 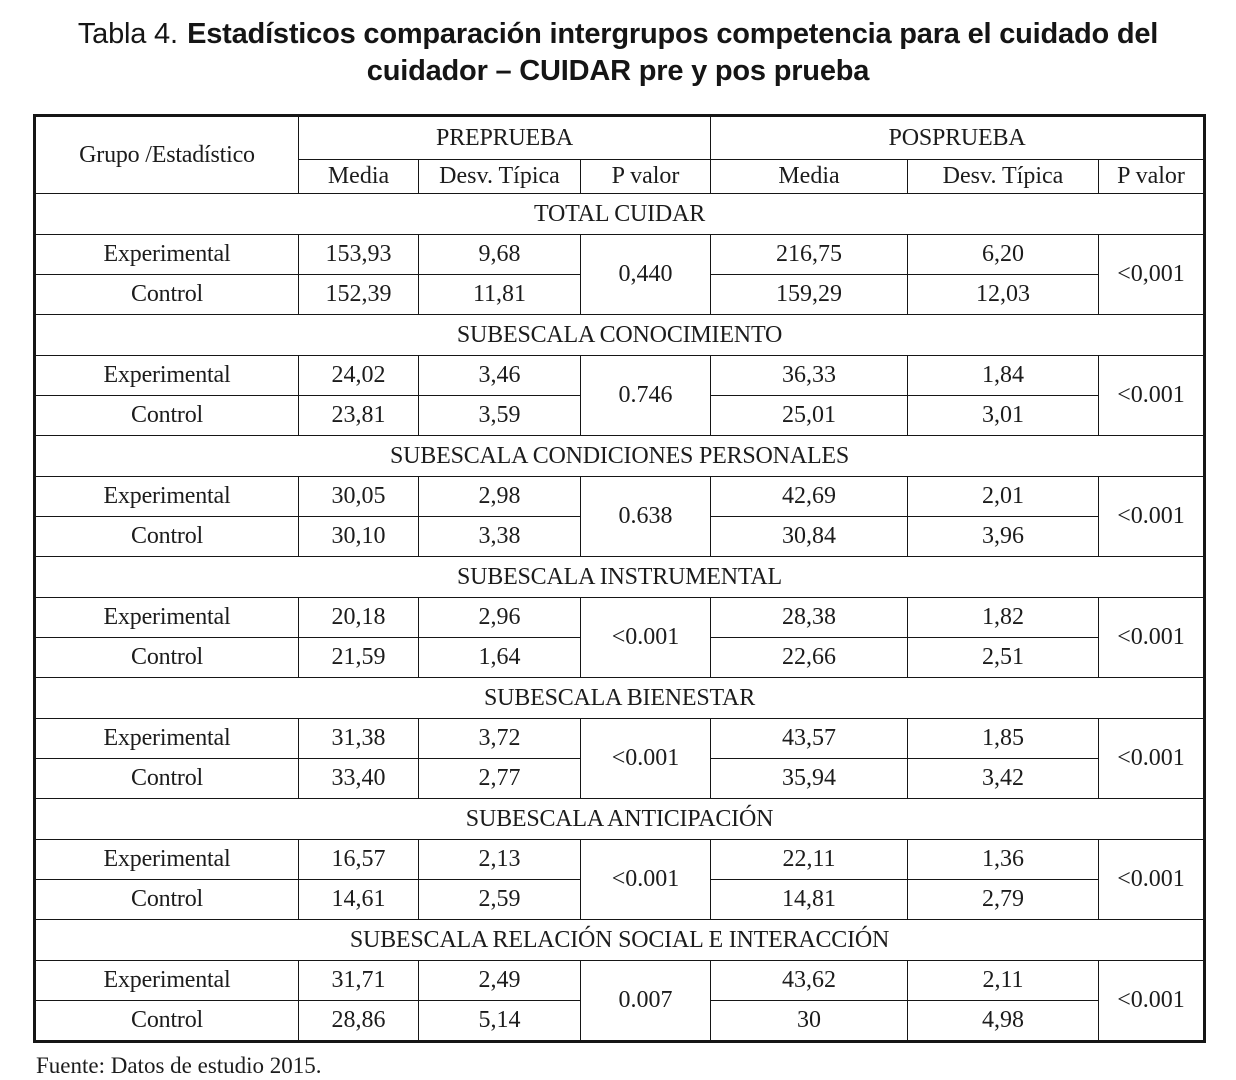 What do you see at coordinates (358, 255) in the screenshot?
I see `pre-media-value: 153,93` at bounding box center [358, 255].